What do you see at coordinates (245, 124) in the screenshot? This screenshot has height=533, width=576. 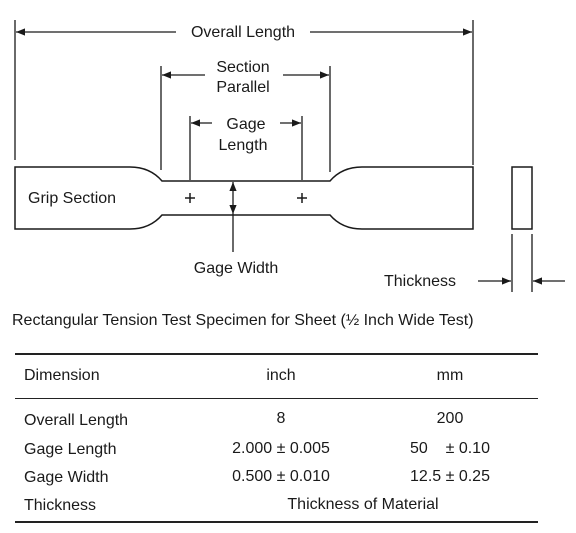 I see `gage-length-label-line1: Gage` at bounding box center [245, 124].